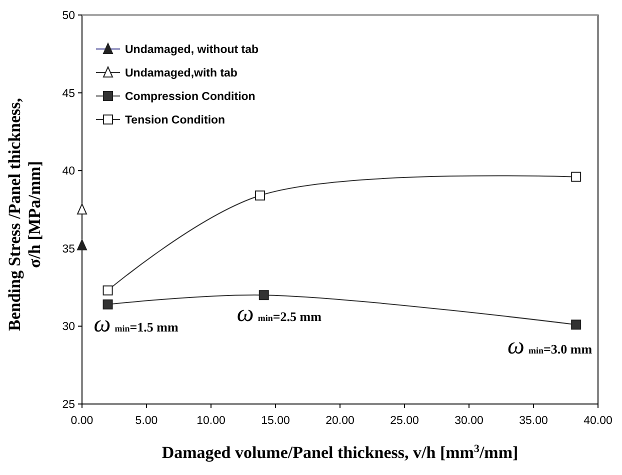 The width and height of the screenshot is (622, 475). I want to click on x-tick-label: 5.00, so click(146, 421).